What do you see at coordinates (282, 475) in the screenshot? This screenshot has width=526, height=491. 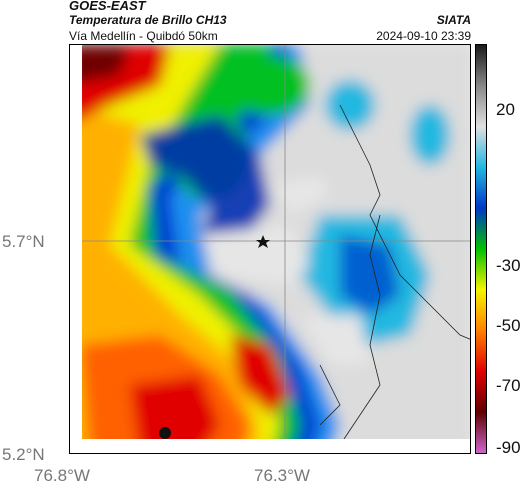 I see `lon-label-76.3: 76.3°W` at bounding box center [282, 475].